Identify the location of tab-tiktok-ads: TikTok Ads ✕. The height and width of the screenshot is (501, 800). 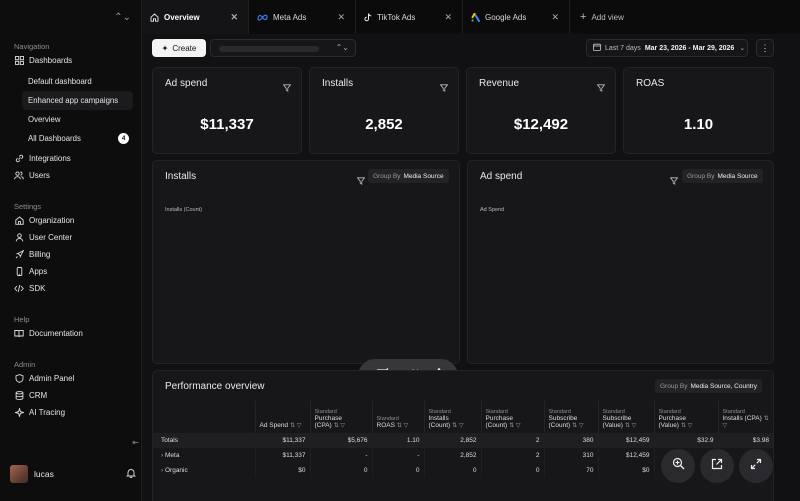
(409, 17).